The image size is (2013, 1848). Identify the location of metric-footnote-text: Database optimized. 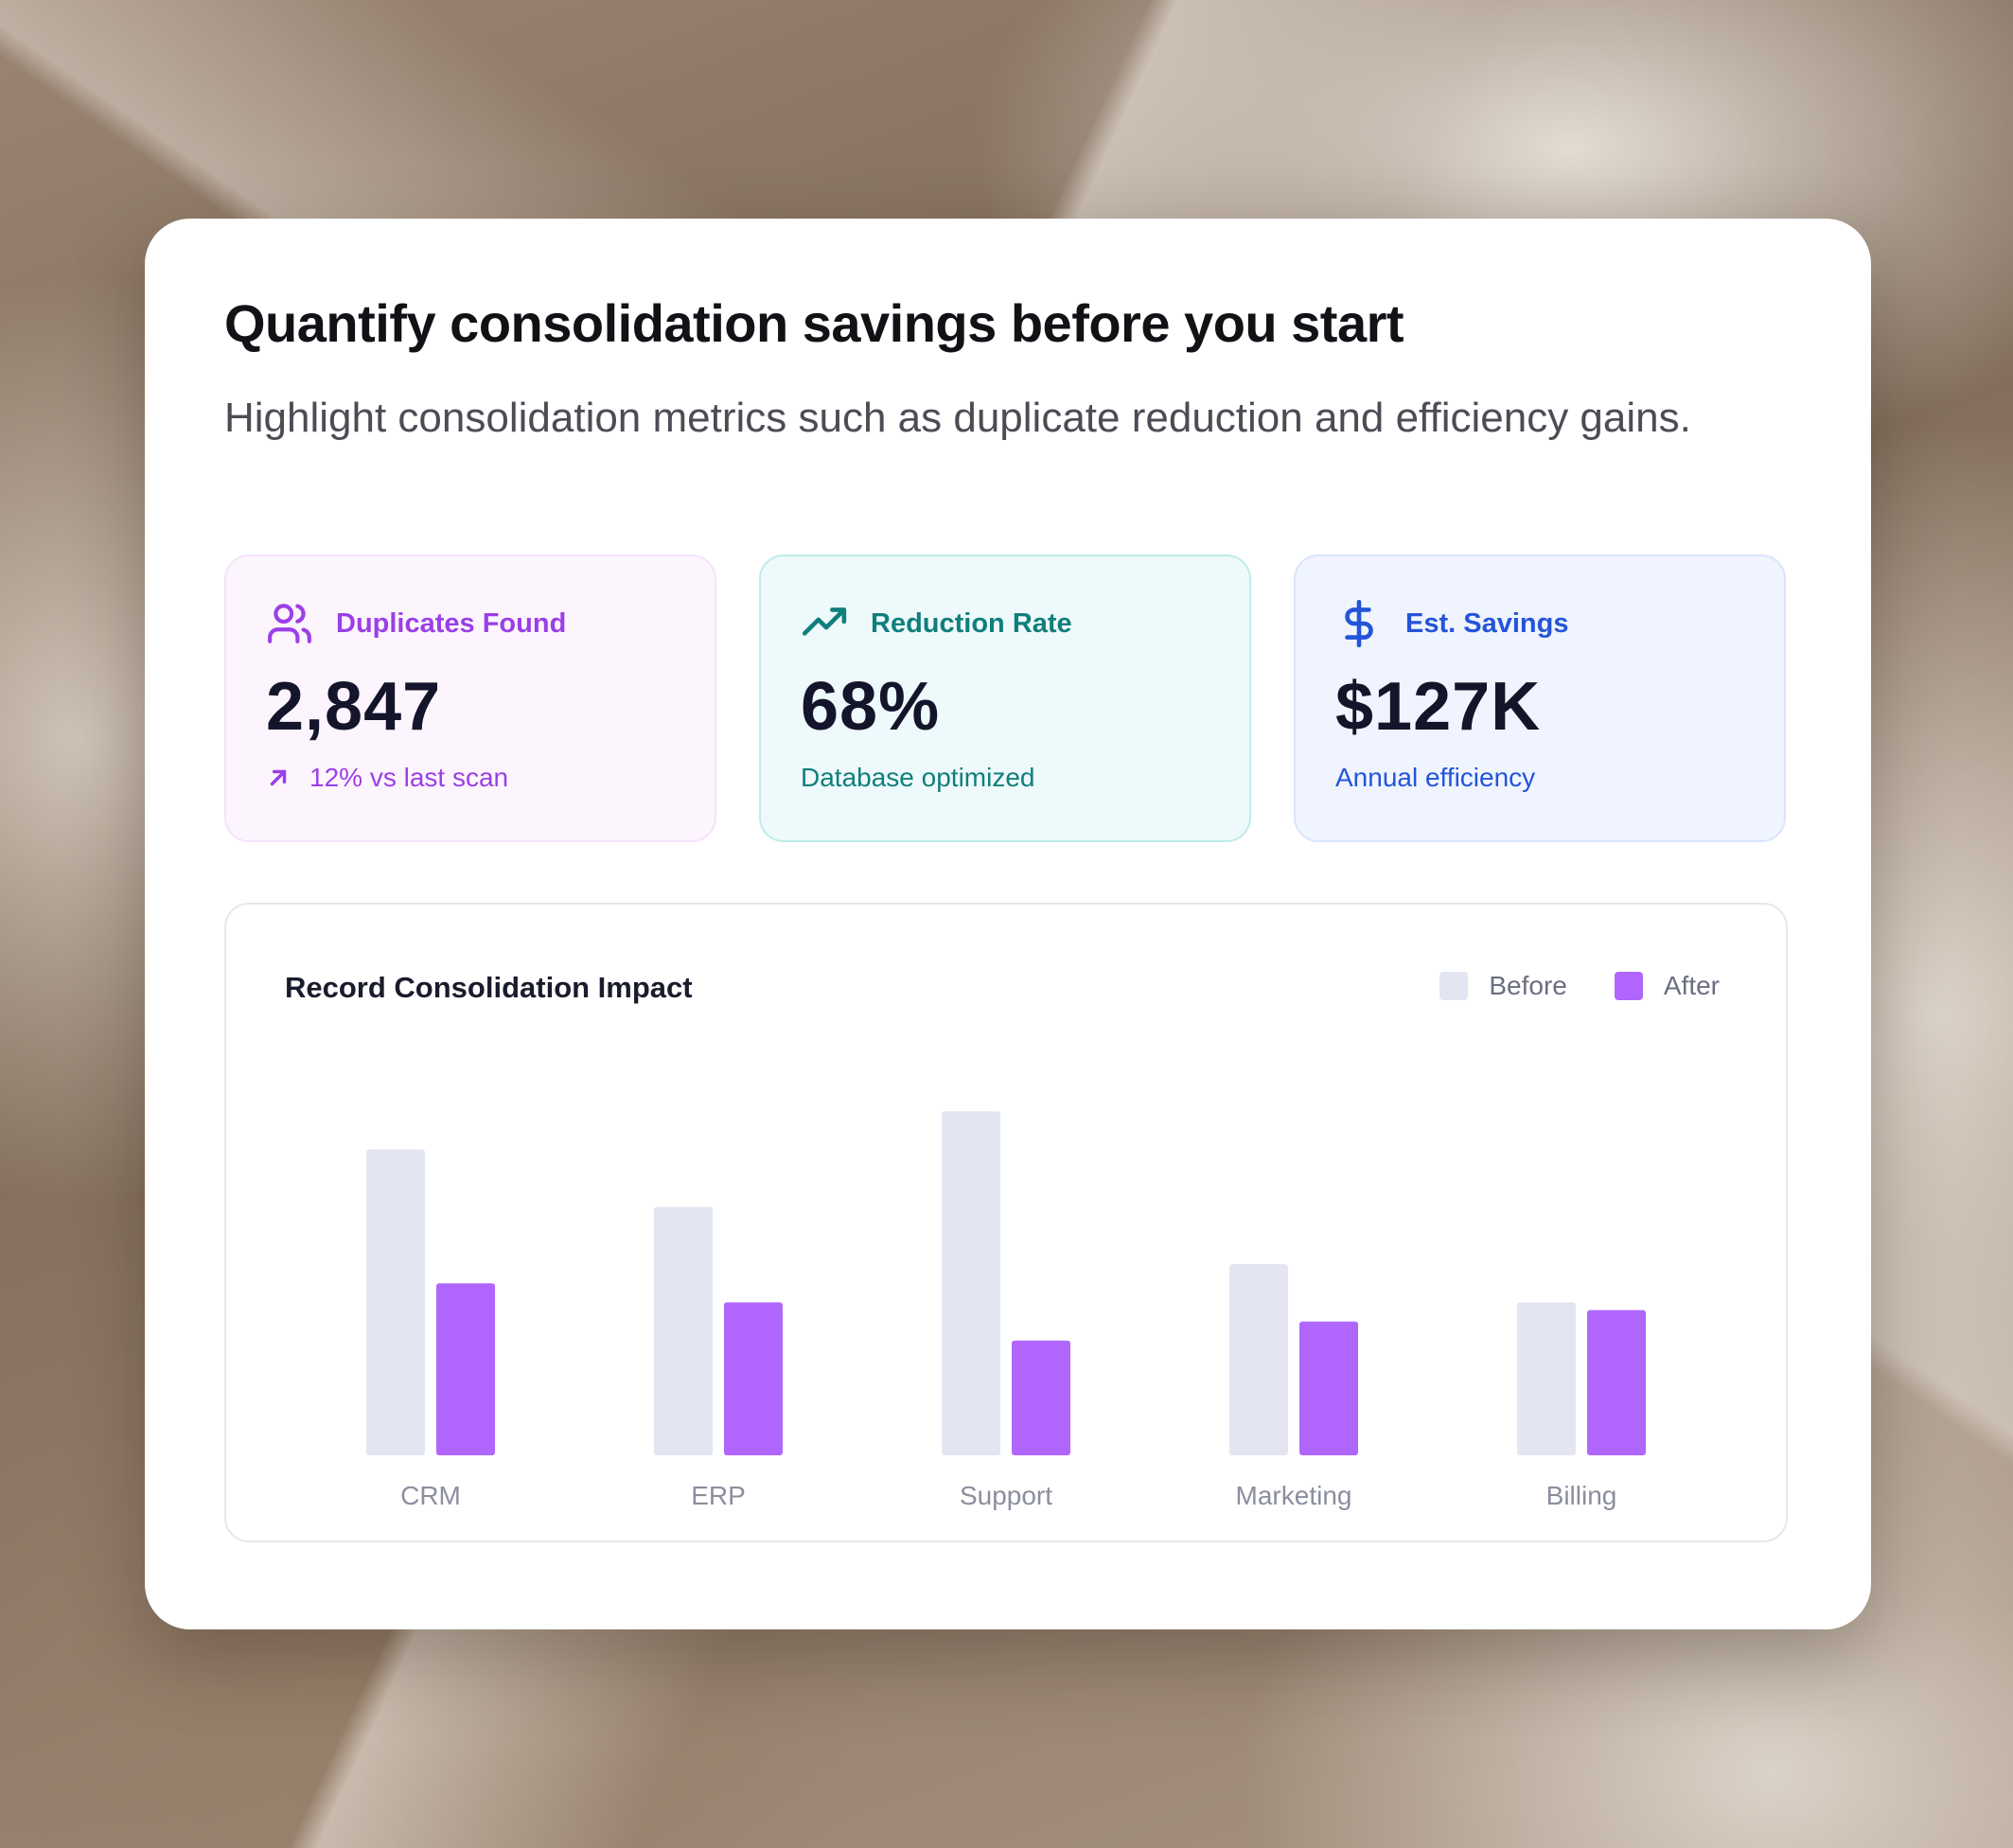
(918, 777).